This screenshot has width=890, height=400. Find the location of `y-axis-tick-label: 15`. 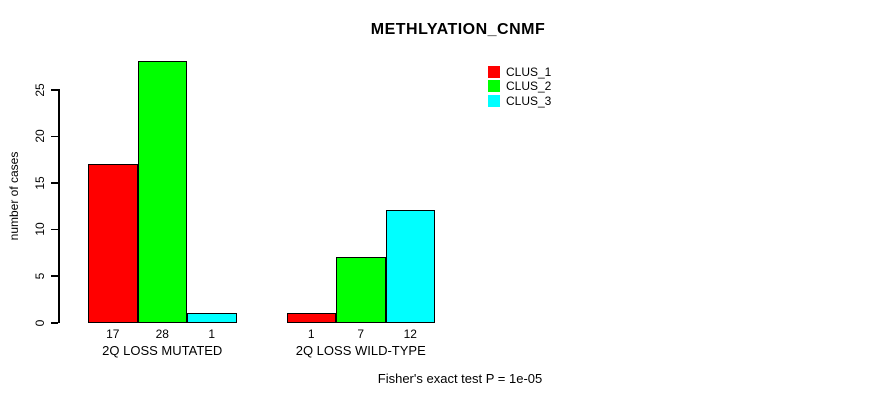

y-axis-tick-label: 15 is located at coordinates (40, 183).